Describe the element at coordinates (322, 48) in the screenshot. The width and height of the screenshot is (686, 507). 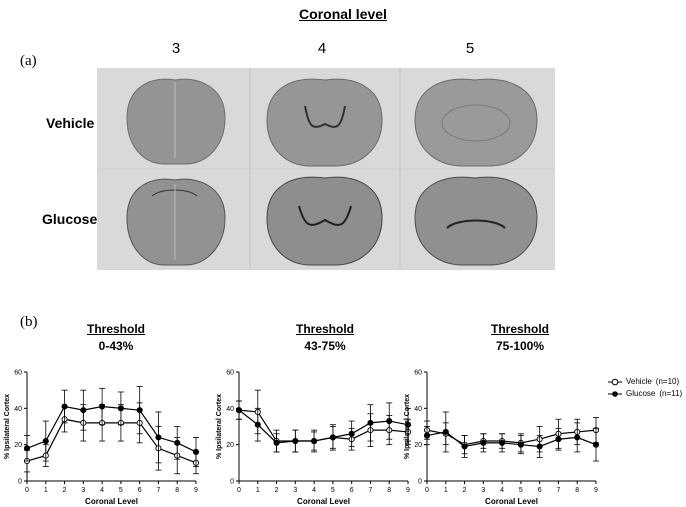
I see `column-label-4: 4` at that location.